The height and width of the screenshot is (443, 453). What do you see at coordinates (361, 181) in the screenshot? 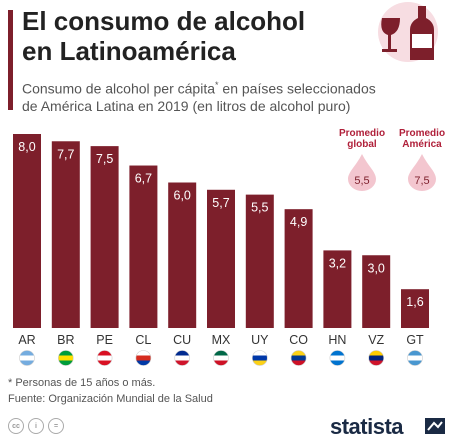
I see `average-global-value: 5,5` at bounding box center [361, 181].